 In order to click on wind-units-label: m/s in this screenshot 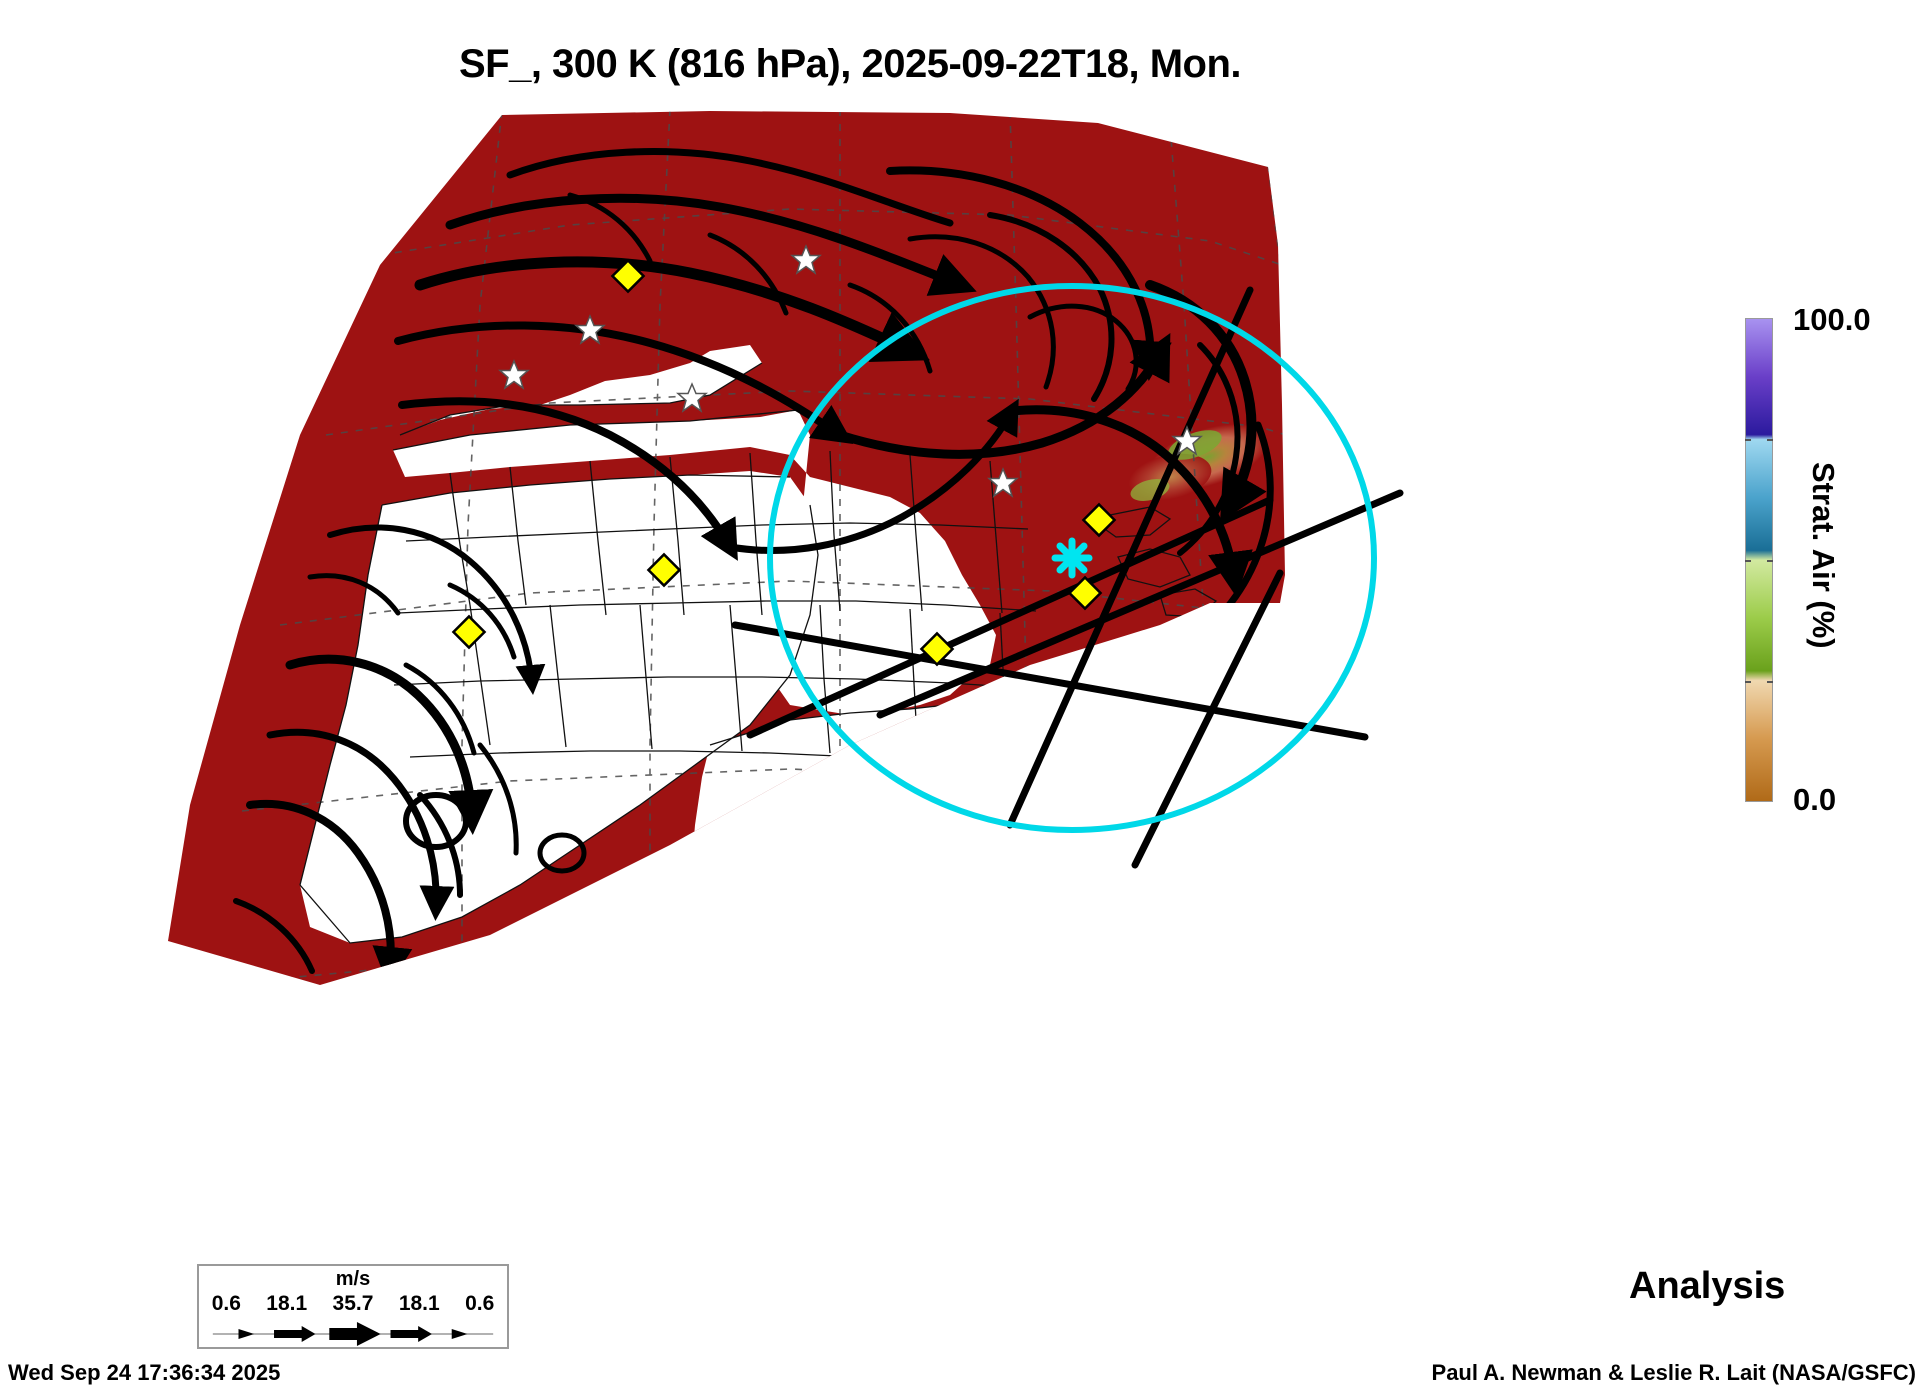, I will do `click(353, 1279)`.